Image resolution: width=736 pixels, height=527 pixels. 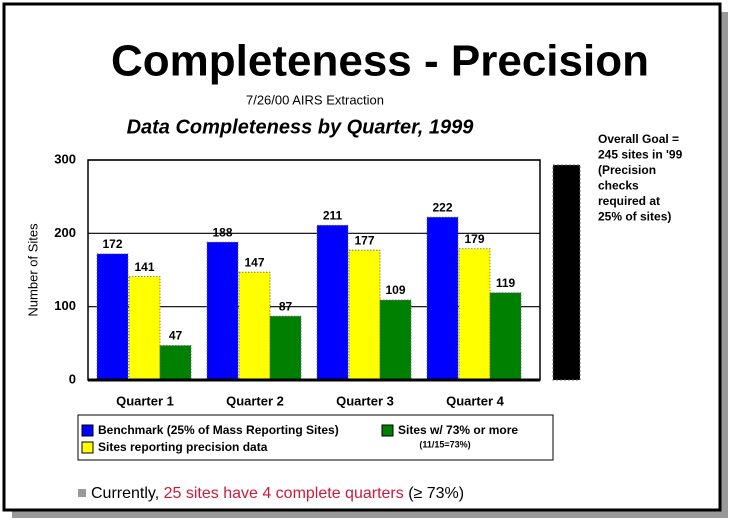 I want to click on goal-bar, so click(x=566, y=272).